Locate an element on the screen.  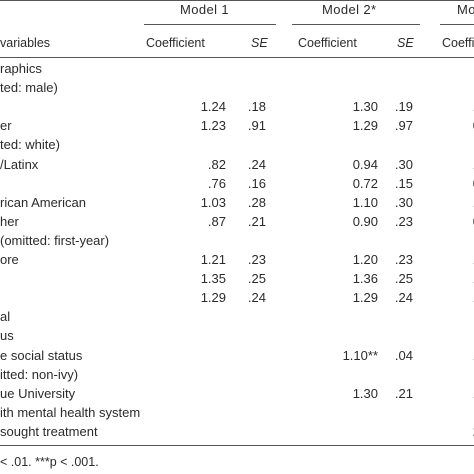
cell-m1s: .18 is located at coordinates (256, 106).